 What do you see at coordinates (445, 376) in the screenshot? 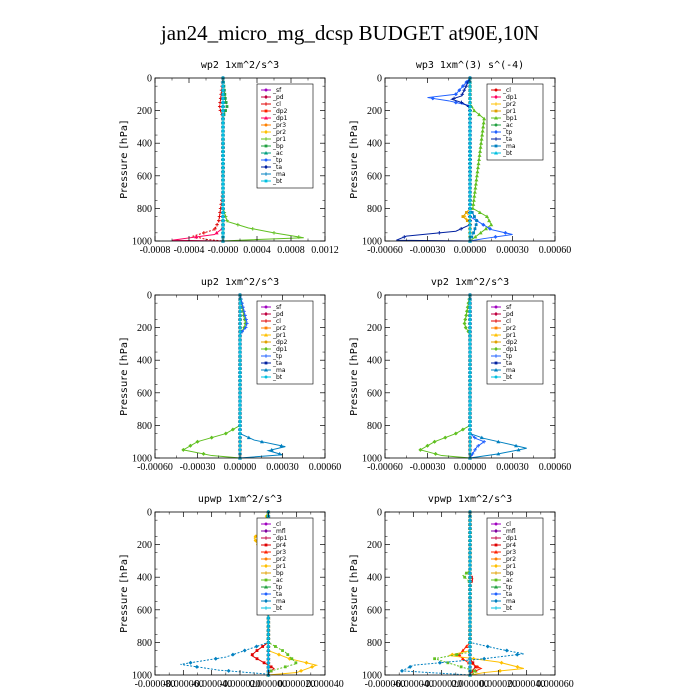
I see `series-line-dp1` at bounding box center [445, 376].